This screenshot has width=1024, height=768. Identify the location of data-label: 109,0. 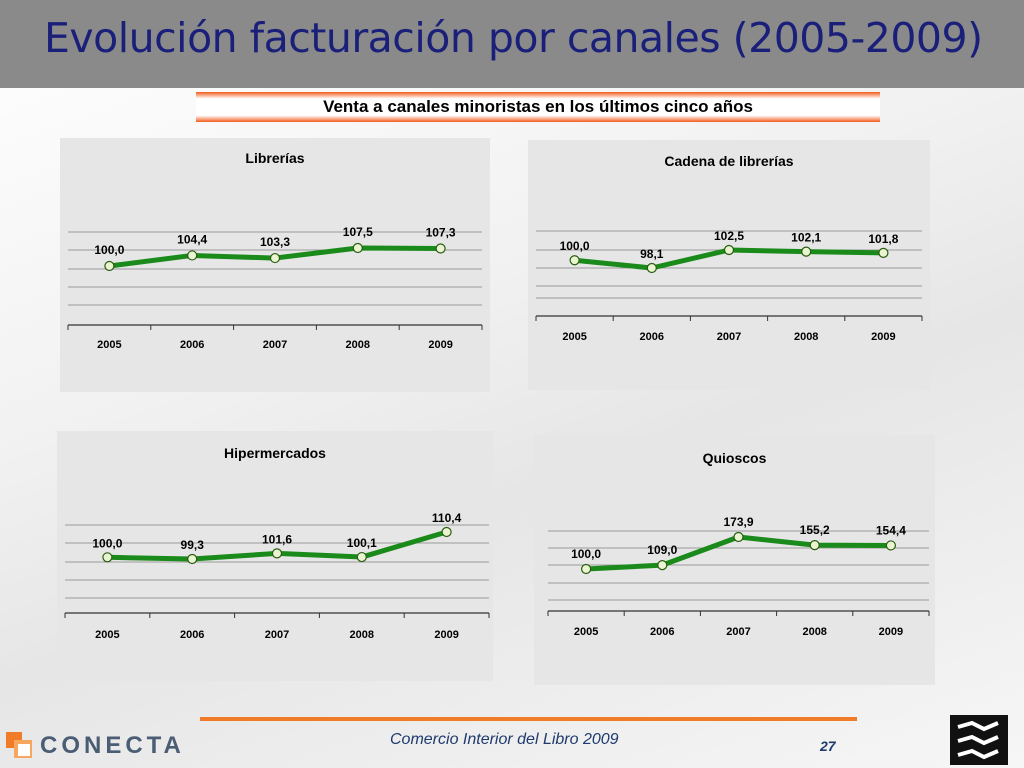
(662, 550).